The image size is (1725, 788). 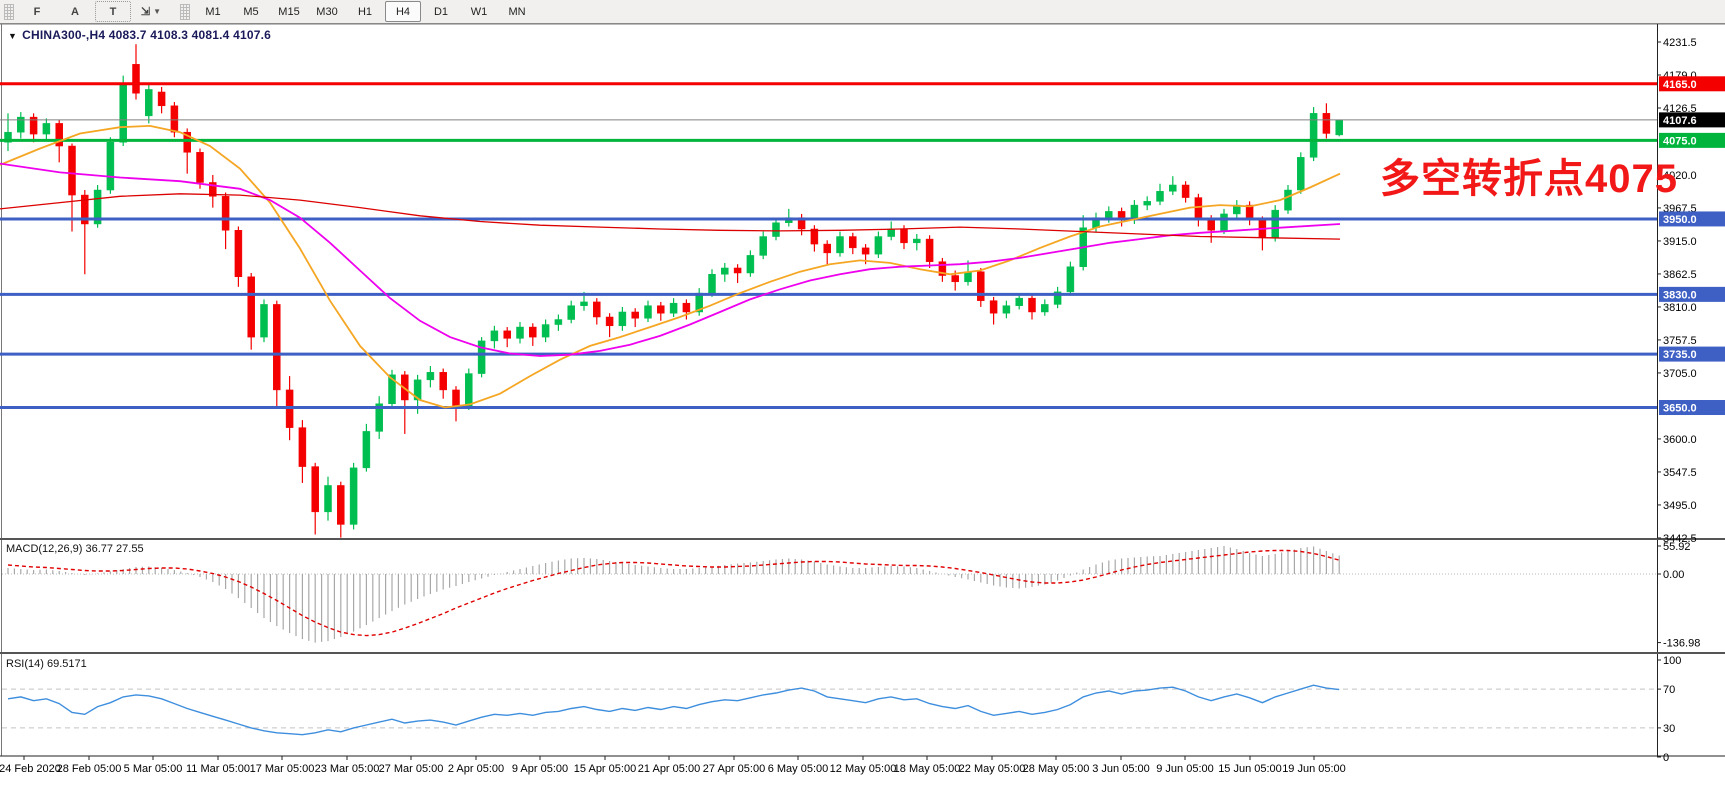 What do you see at coordinates (1680, 242) in the screenshot?
I see `svg-text: 3915.0` at bounding box center [1680, 242].